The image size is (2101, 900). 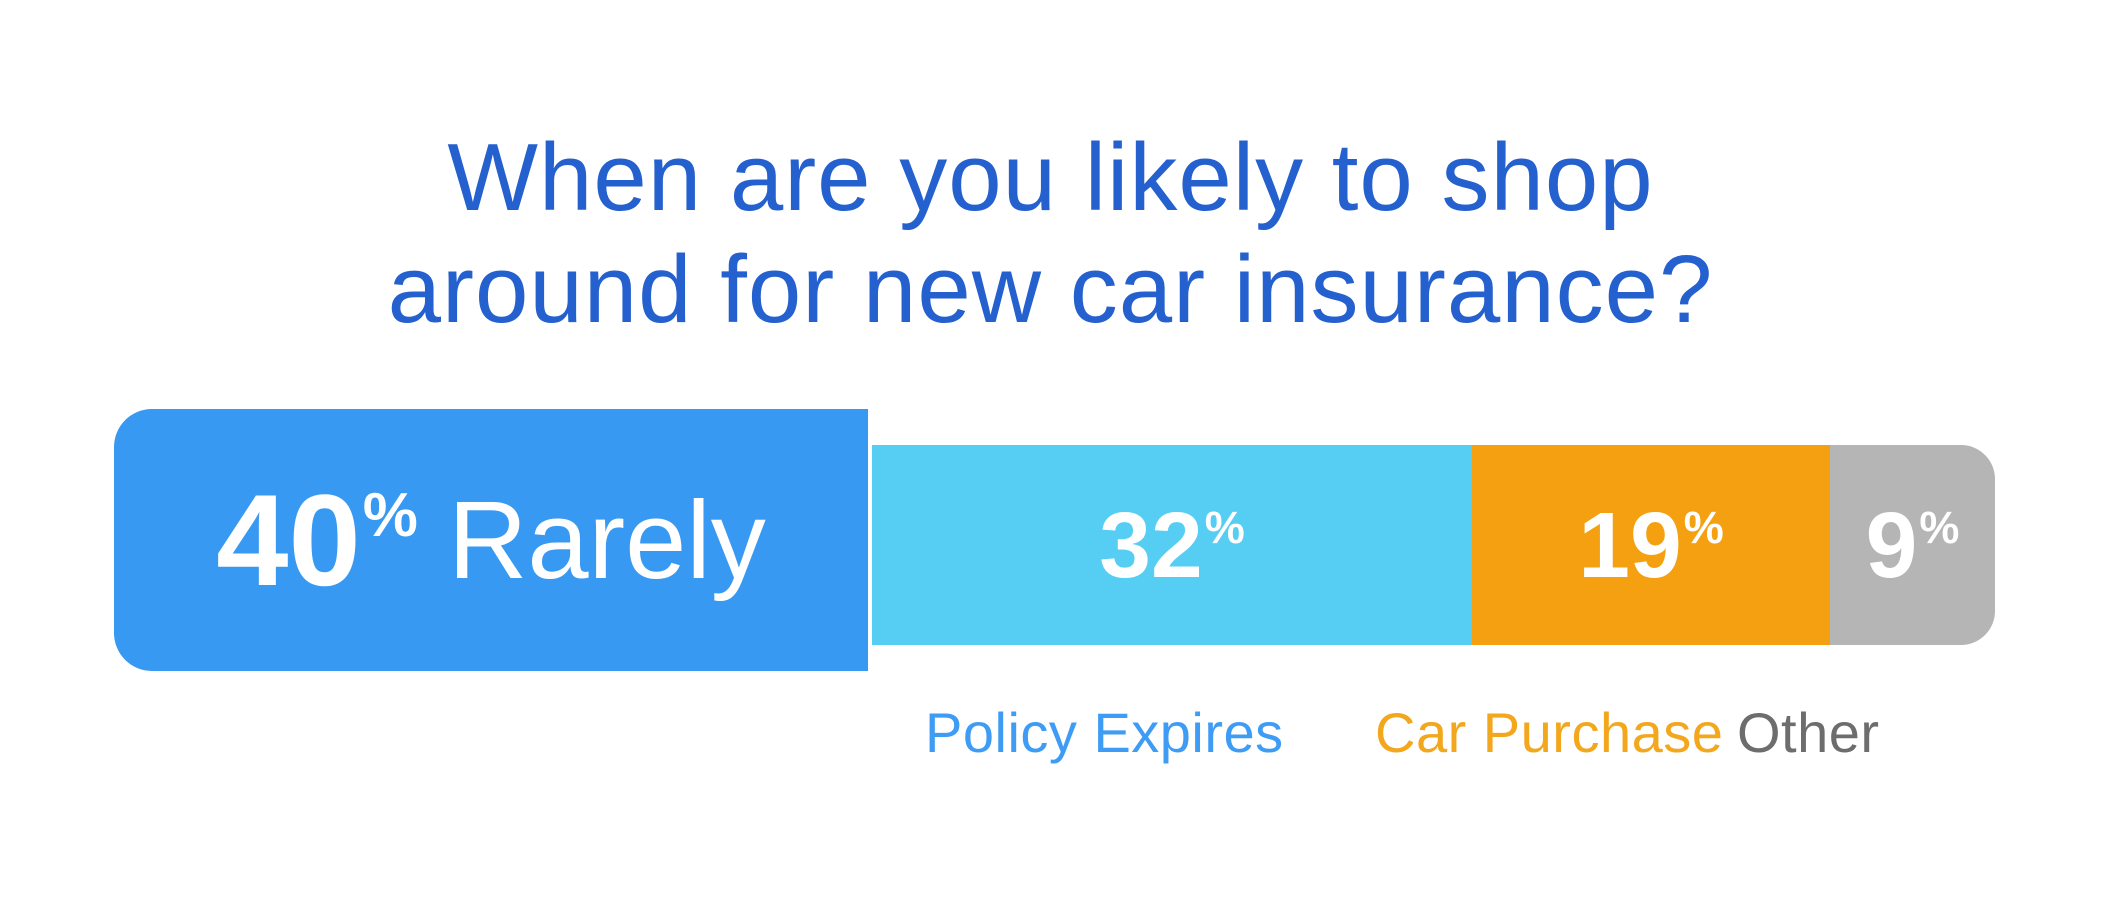 What do you see at coordinates (1549, 732) in the screenshot?
I see `legend-label-car-purchase: Car Purchase` at bounding box center [1549, 732].